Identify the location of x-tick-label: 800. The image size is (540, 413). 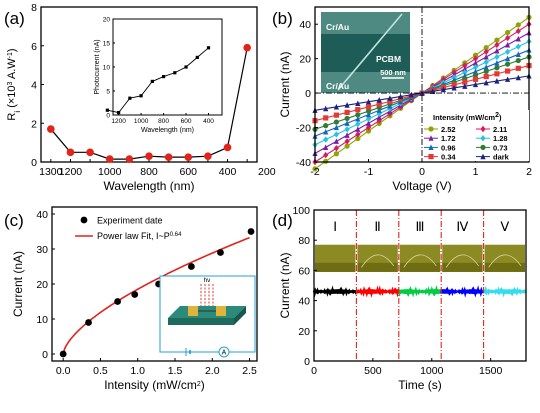
(149, 172).